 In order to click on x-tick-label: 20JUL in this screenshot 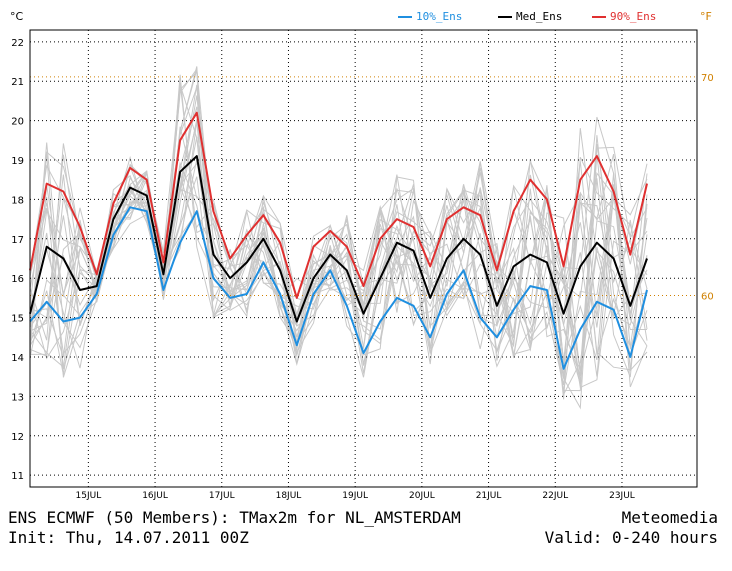, I will do `click(422, 496)`.